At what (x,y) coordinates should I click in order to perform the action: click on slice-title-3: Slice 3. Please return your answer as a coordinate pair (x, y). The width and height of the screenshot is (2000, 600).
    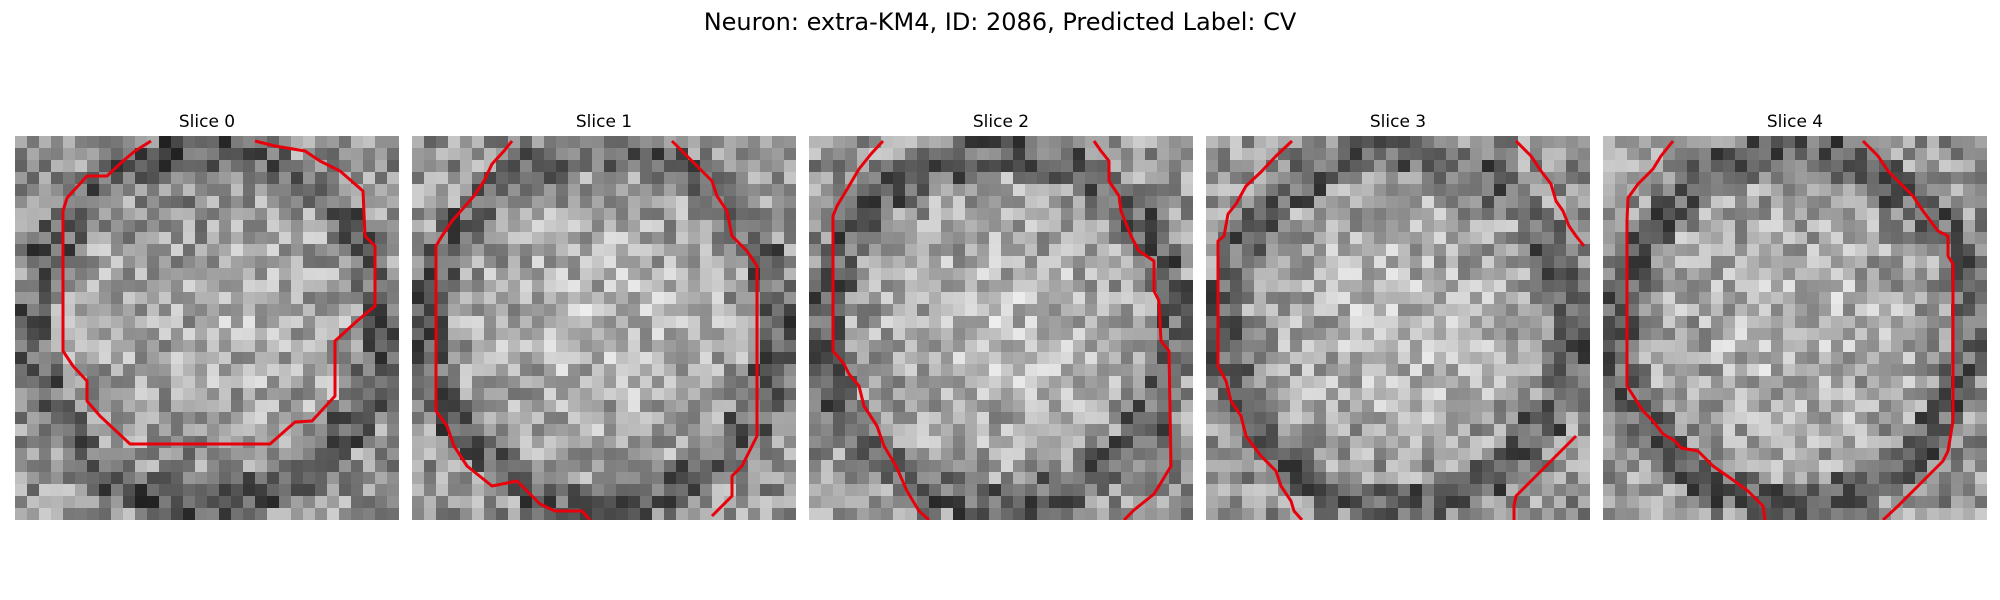
    Looking at the image, I should click on (1398, 122).